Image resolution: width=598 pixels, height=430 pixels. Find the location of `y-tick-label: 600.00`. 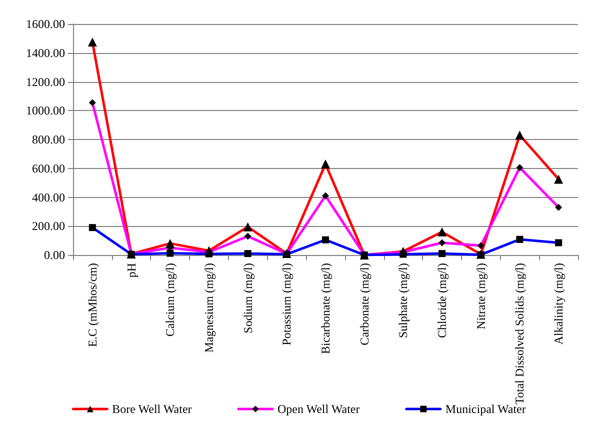

y-tick-label: 600.00 is located at coordinates (48, 168).